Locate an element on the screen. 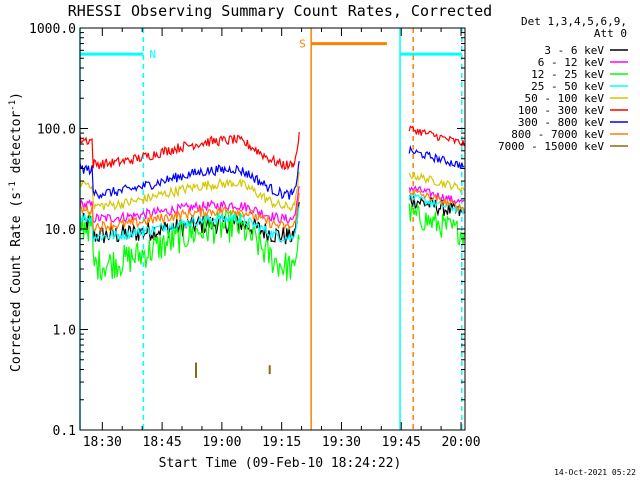  legend-label-4: 50 - 100 keV is located at coordinates (565, 98).